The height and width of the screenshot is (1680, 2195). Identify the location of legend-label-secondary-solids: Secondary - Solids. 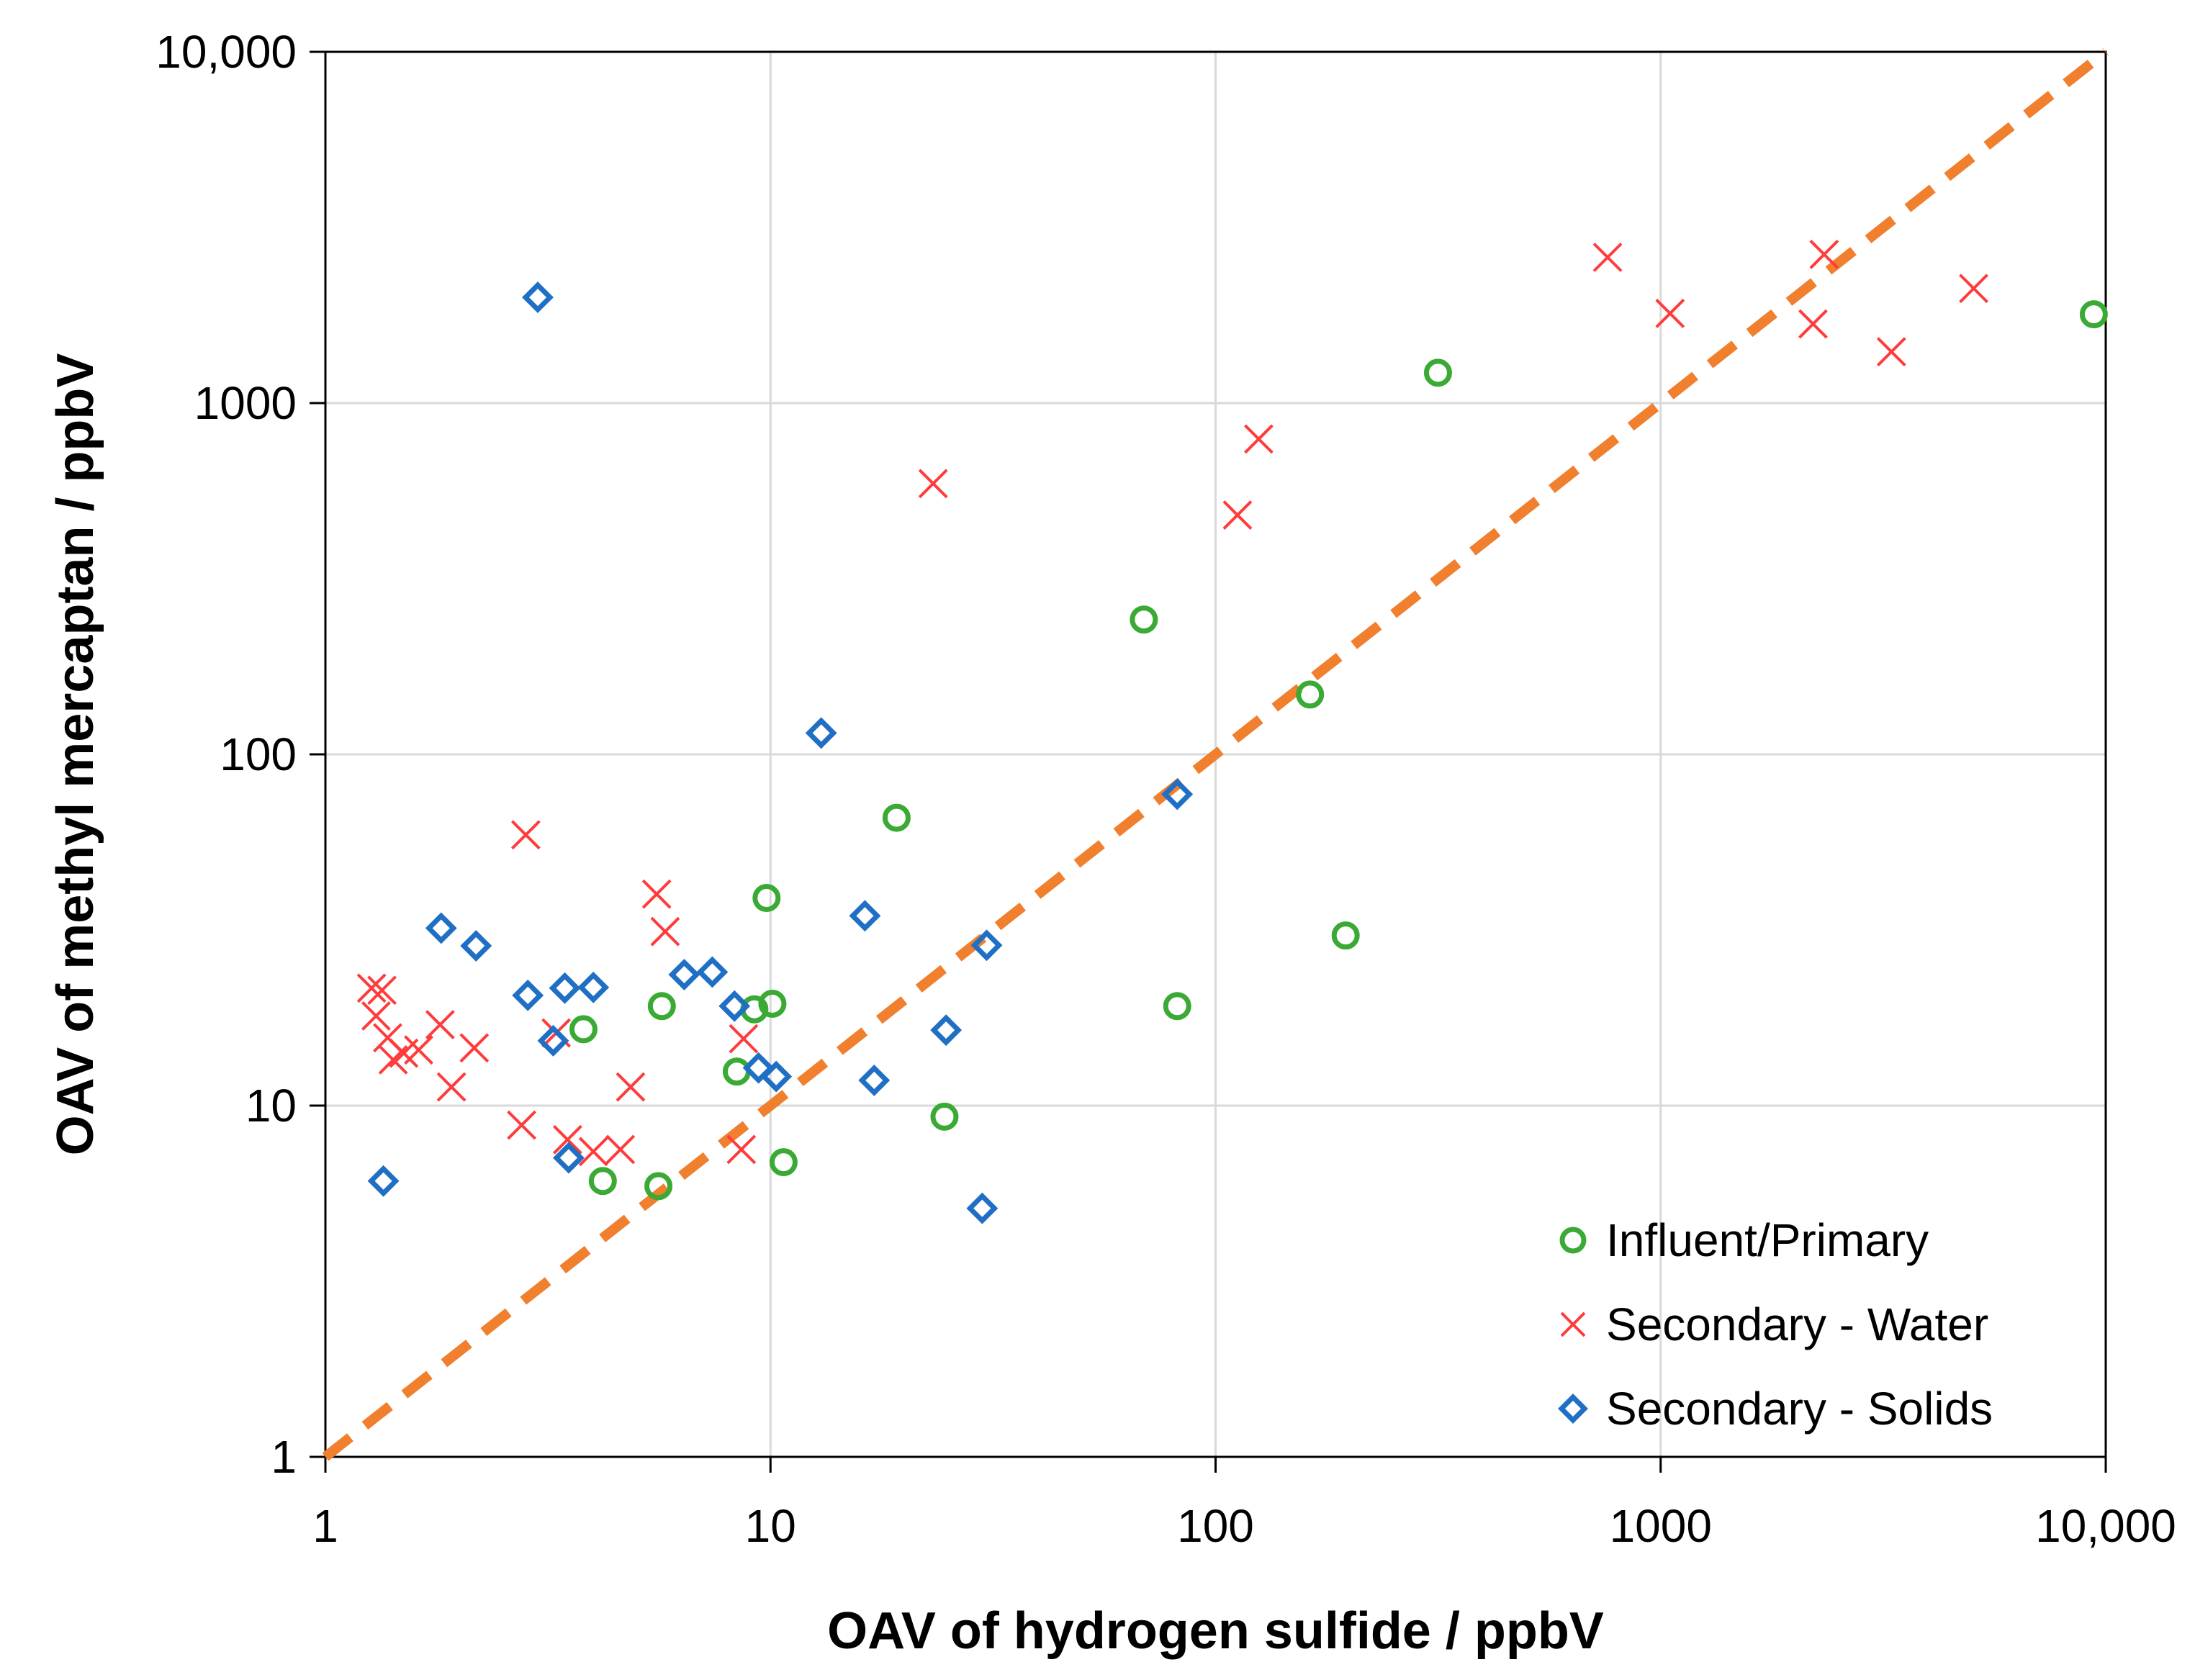
(1800, 1409).